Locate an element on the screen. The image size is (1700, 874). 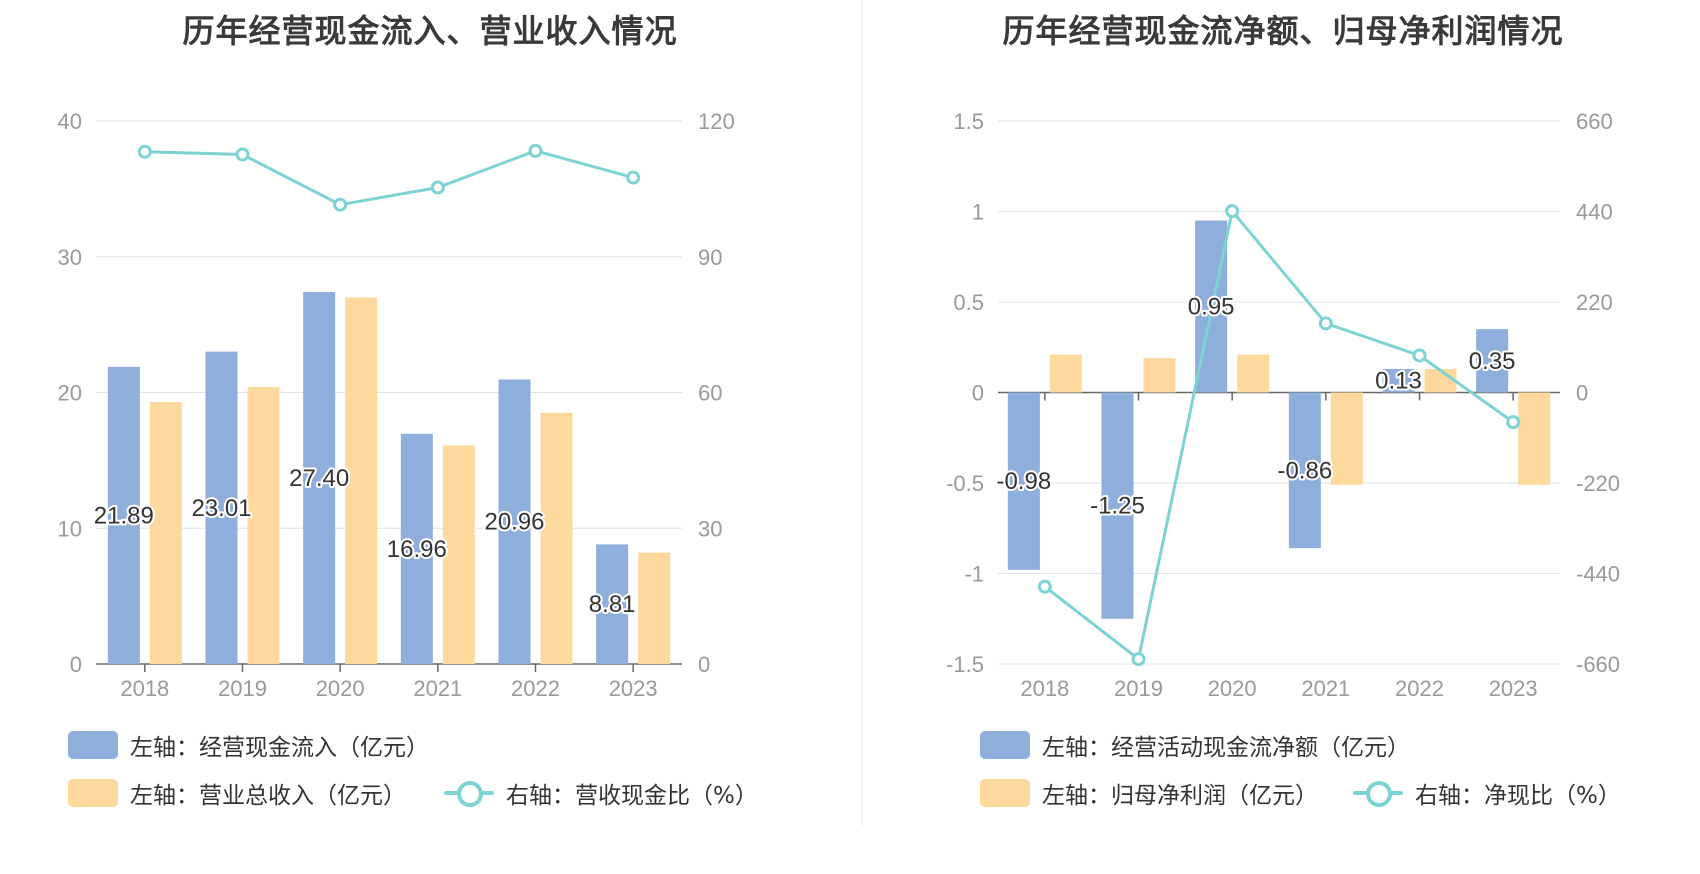
legend-label: 左轴：营业总收入（亿元） is located at coordinates (268, 796).